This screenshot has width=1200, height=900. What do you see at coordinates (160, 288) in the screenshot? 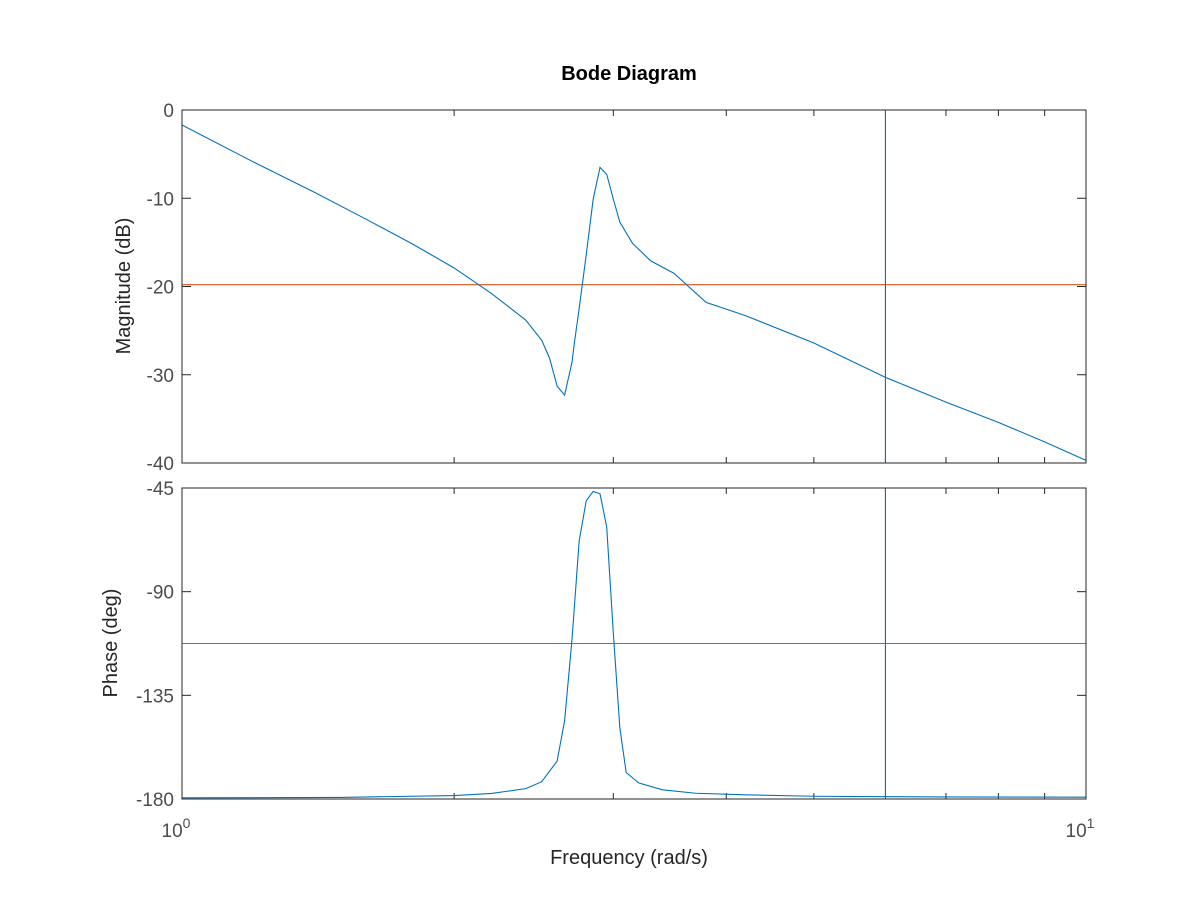
I see `magnitude-ytick-label: -20` at bounding box center [160, 288].